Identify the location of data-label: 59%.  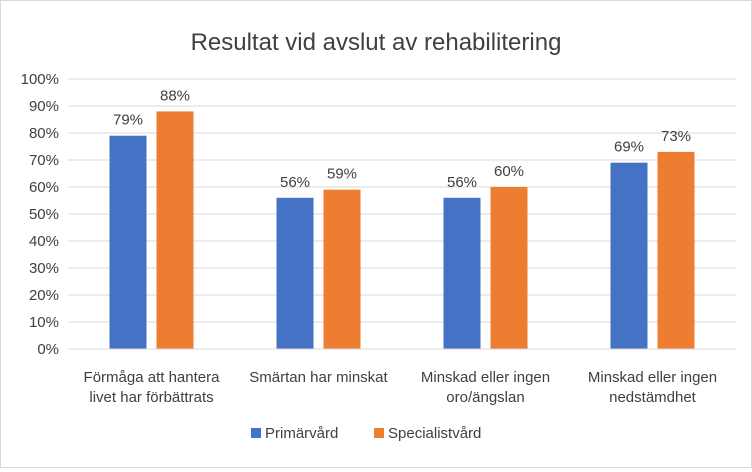
(342, 174).